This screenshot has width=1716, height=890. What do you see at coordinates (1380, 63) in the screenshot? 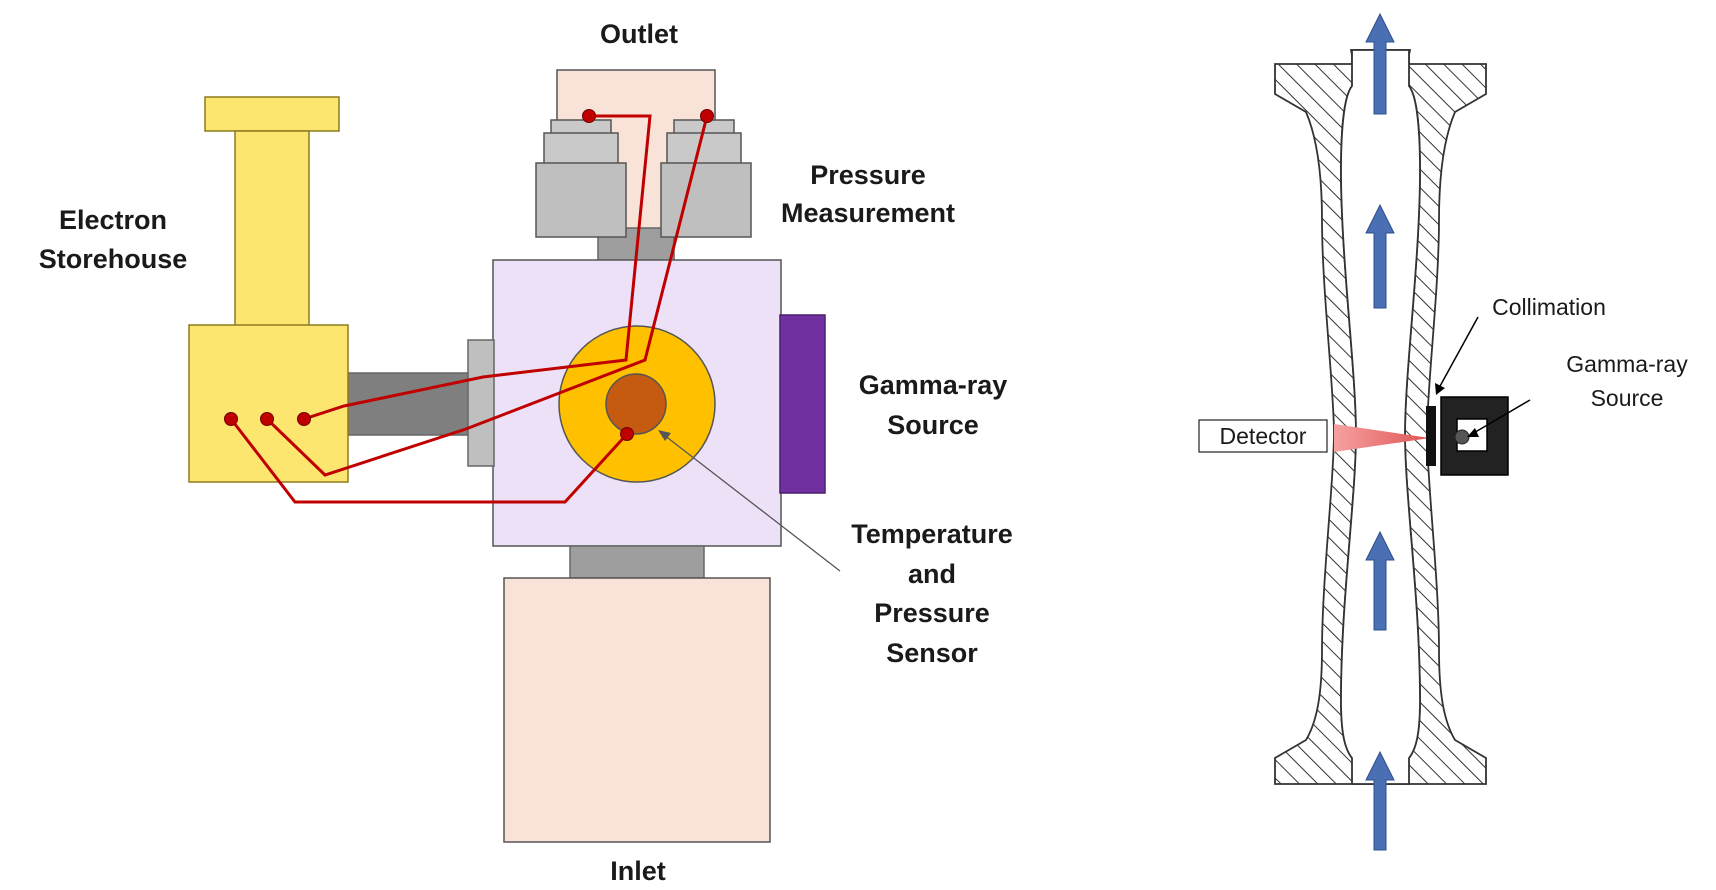
I see `flow-arrow-top` at bounding box center [1380, 63].